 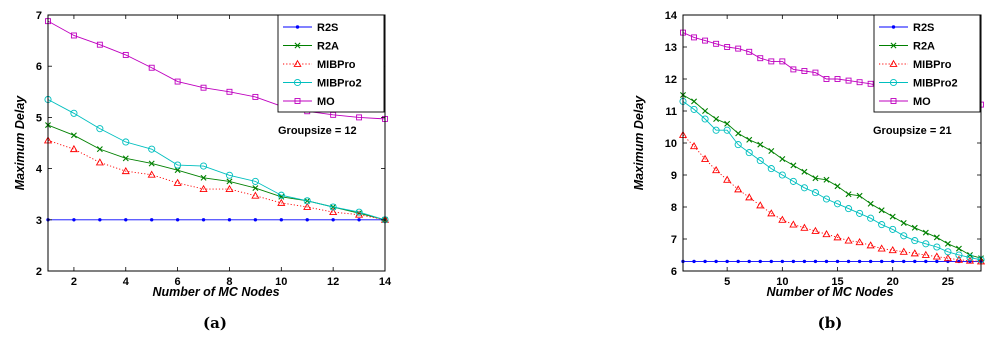 What do you see at coordinates (674, 176) in the screenshot?
I see `y-tick-label: 9` at bounding box center [674, 176].